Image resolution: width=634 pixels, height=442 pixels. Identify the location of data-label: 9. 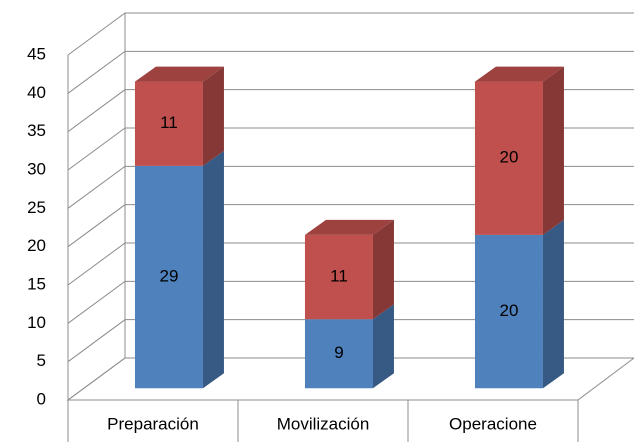
(338, 352).